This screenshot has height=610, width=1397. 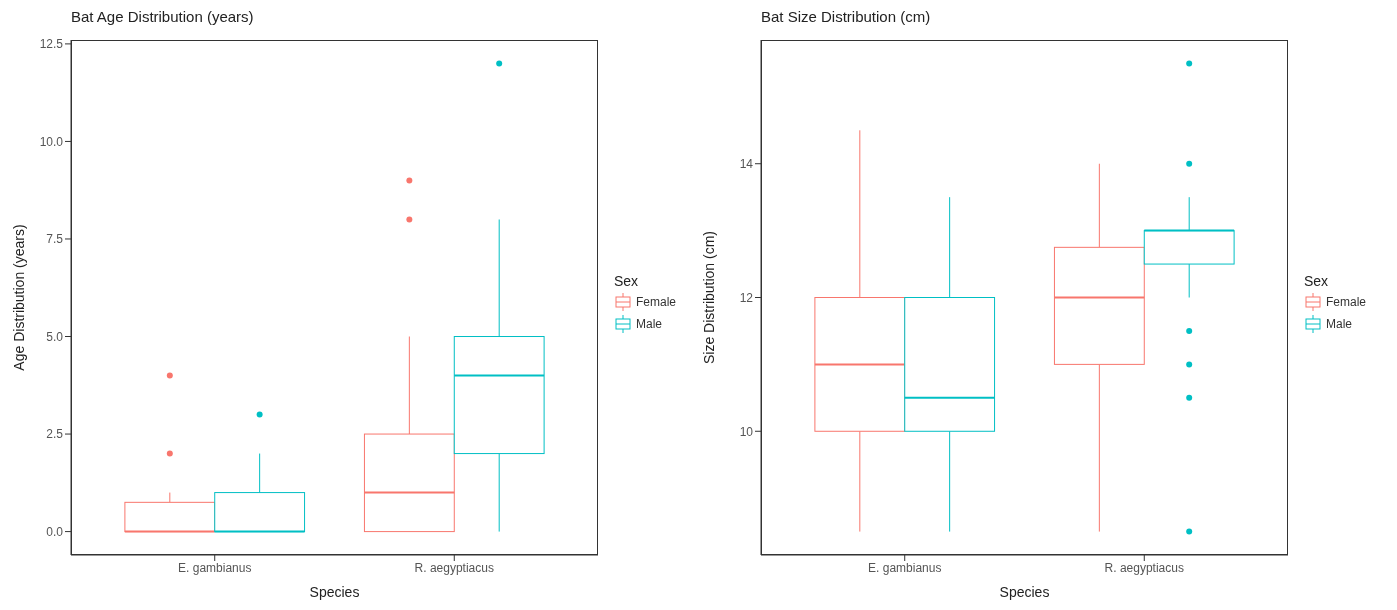 I want to click on y-tick-label: 5.0, so click(x=55, y=336).